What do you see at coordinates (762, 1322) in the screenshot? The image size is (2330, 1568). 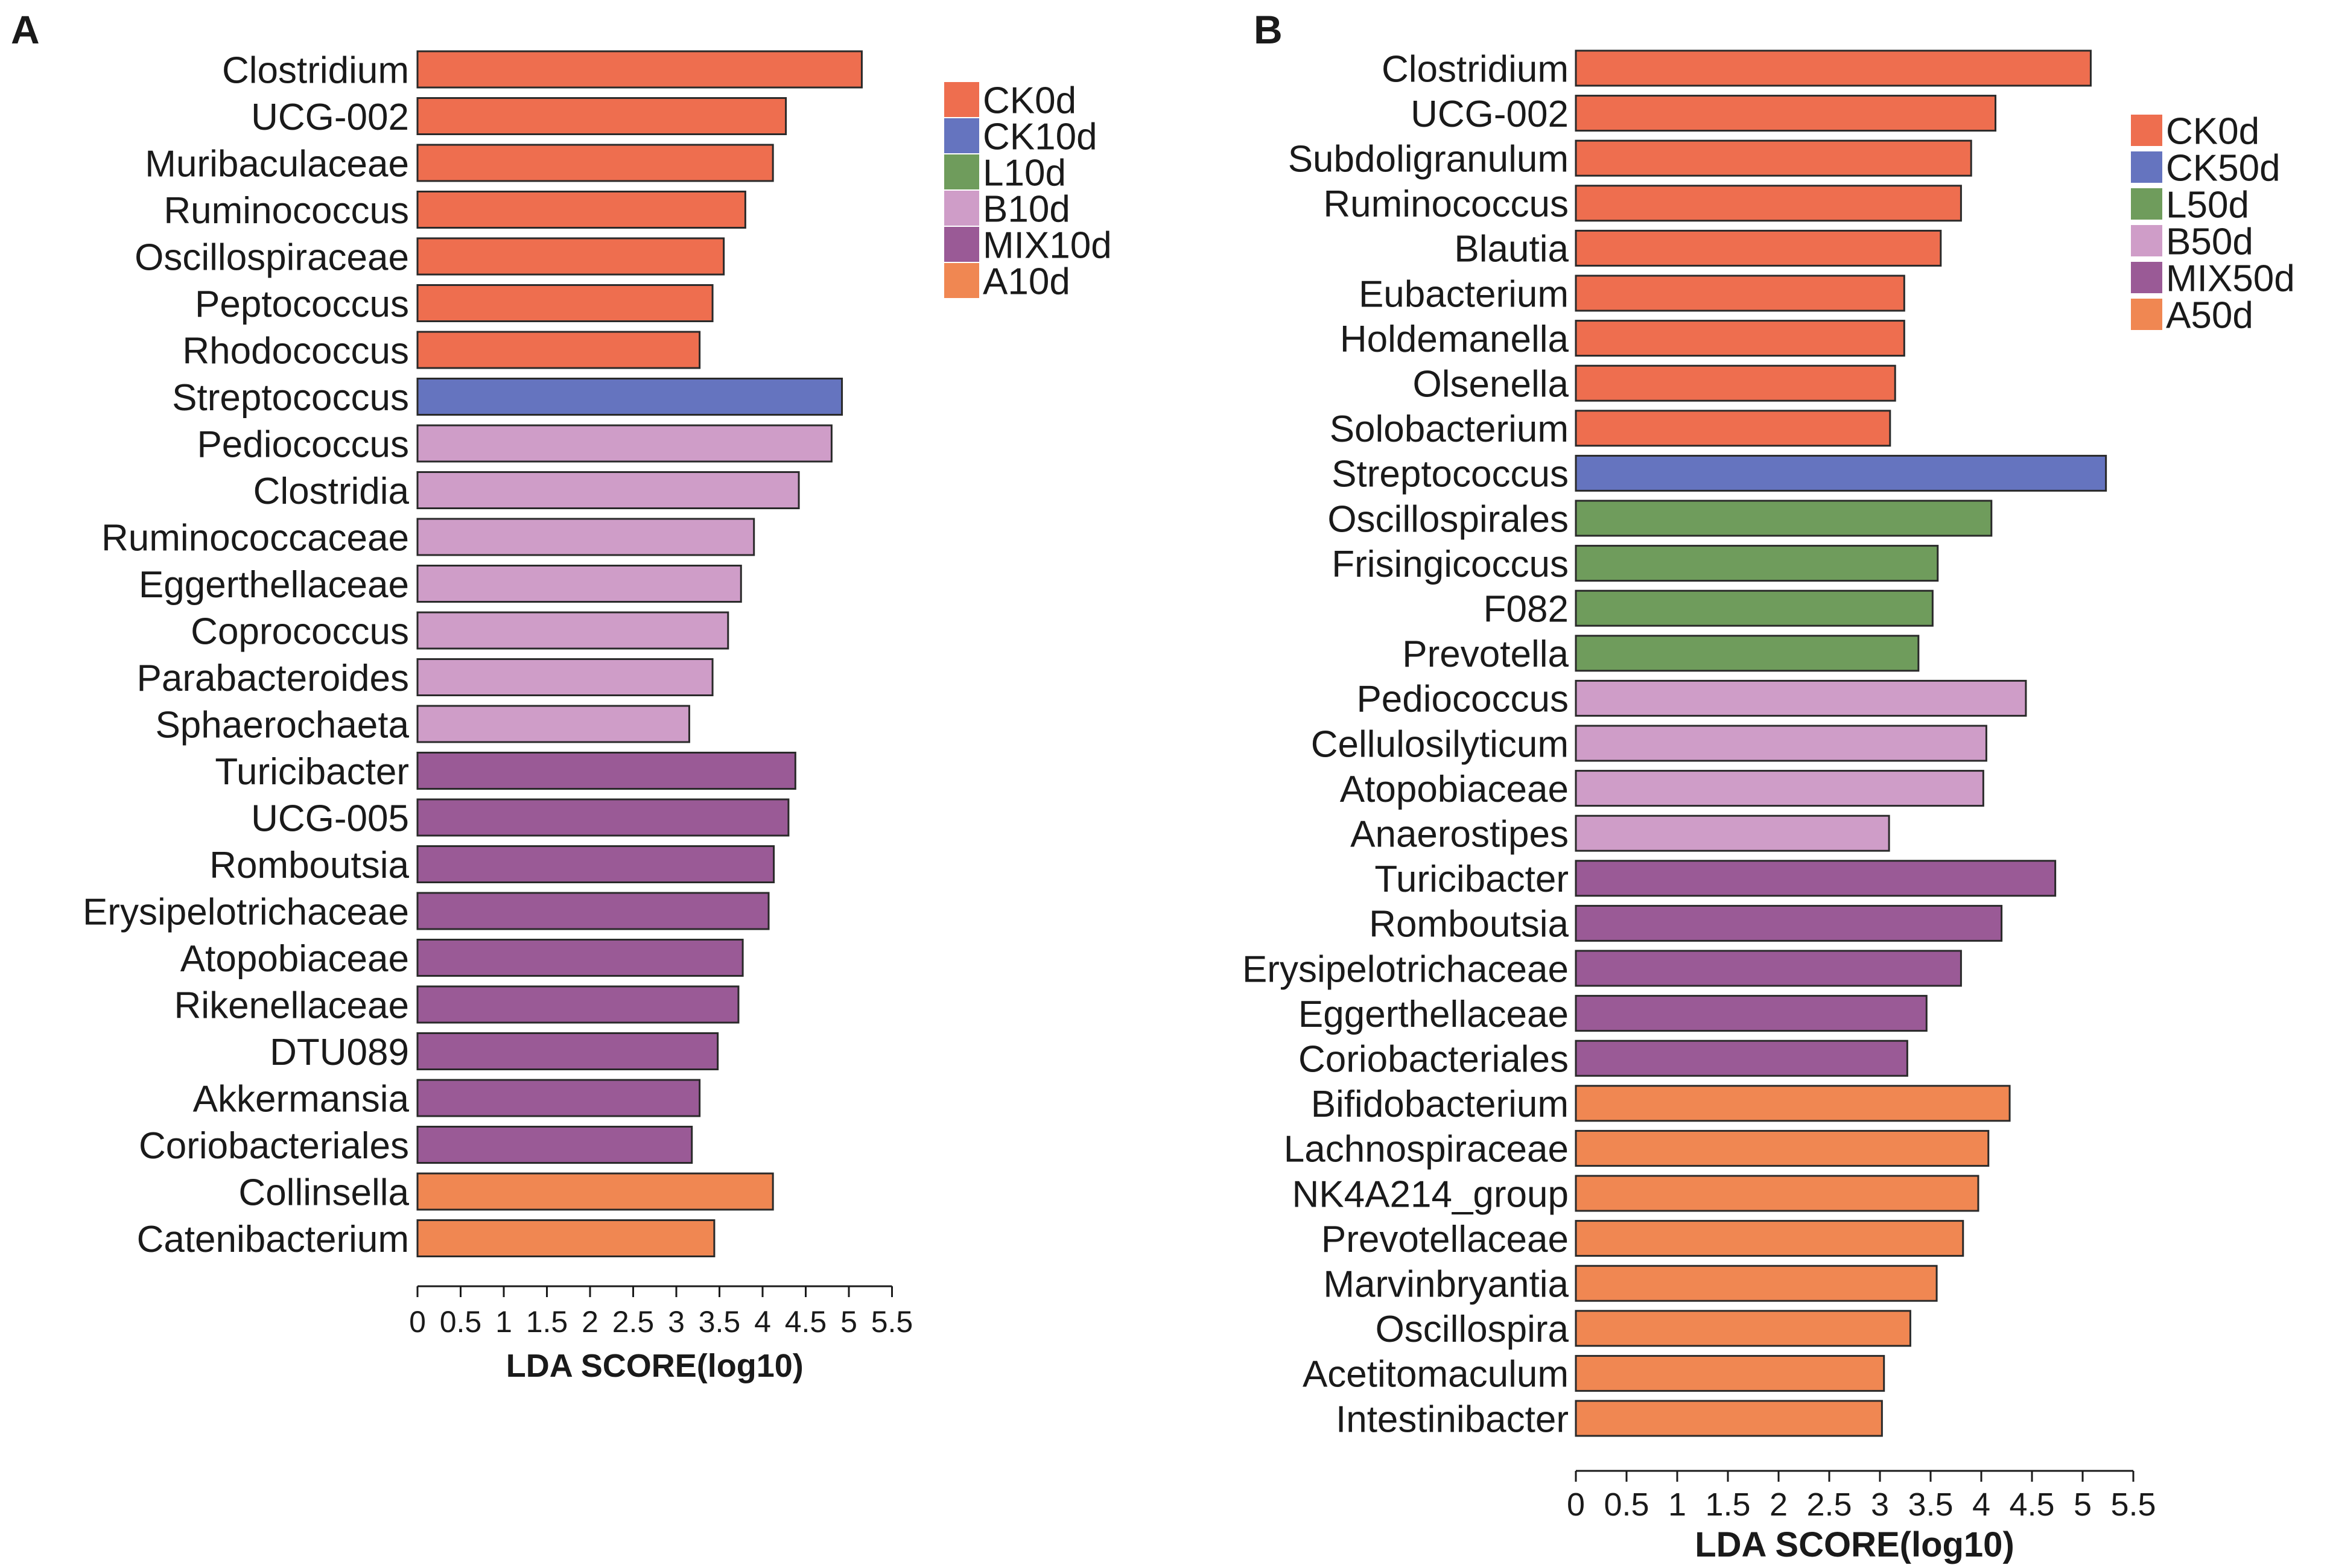 I see `panel-a-x-tick-label: 4` at bounding box center [762, 1322].